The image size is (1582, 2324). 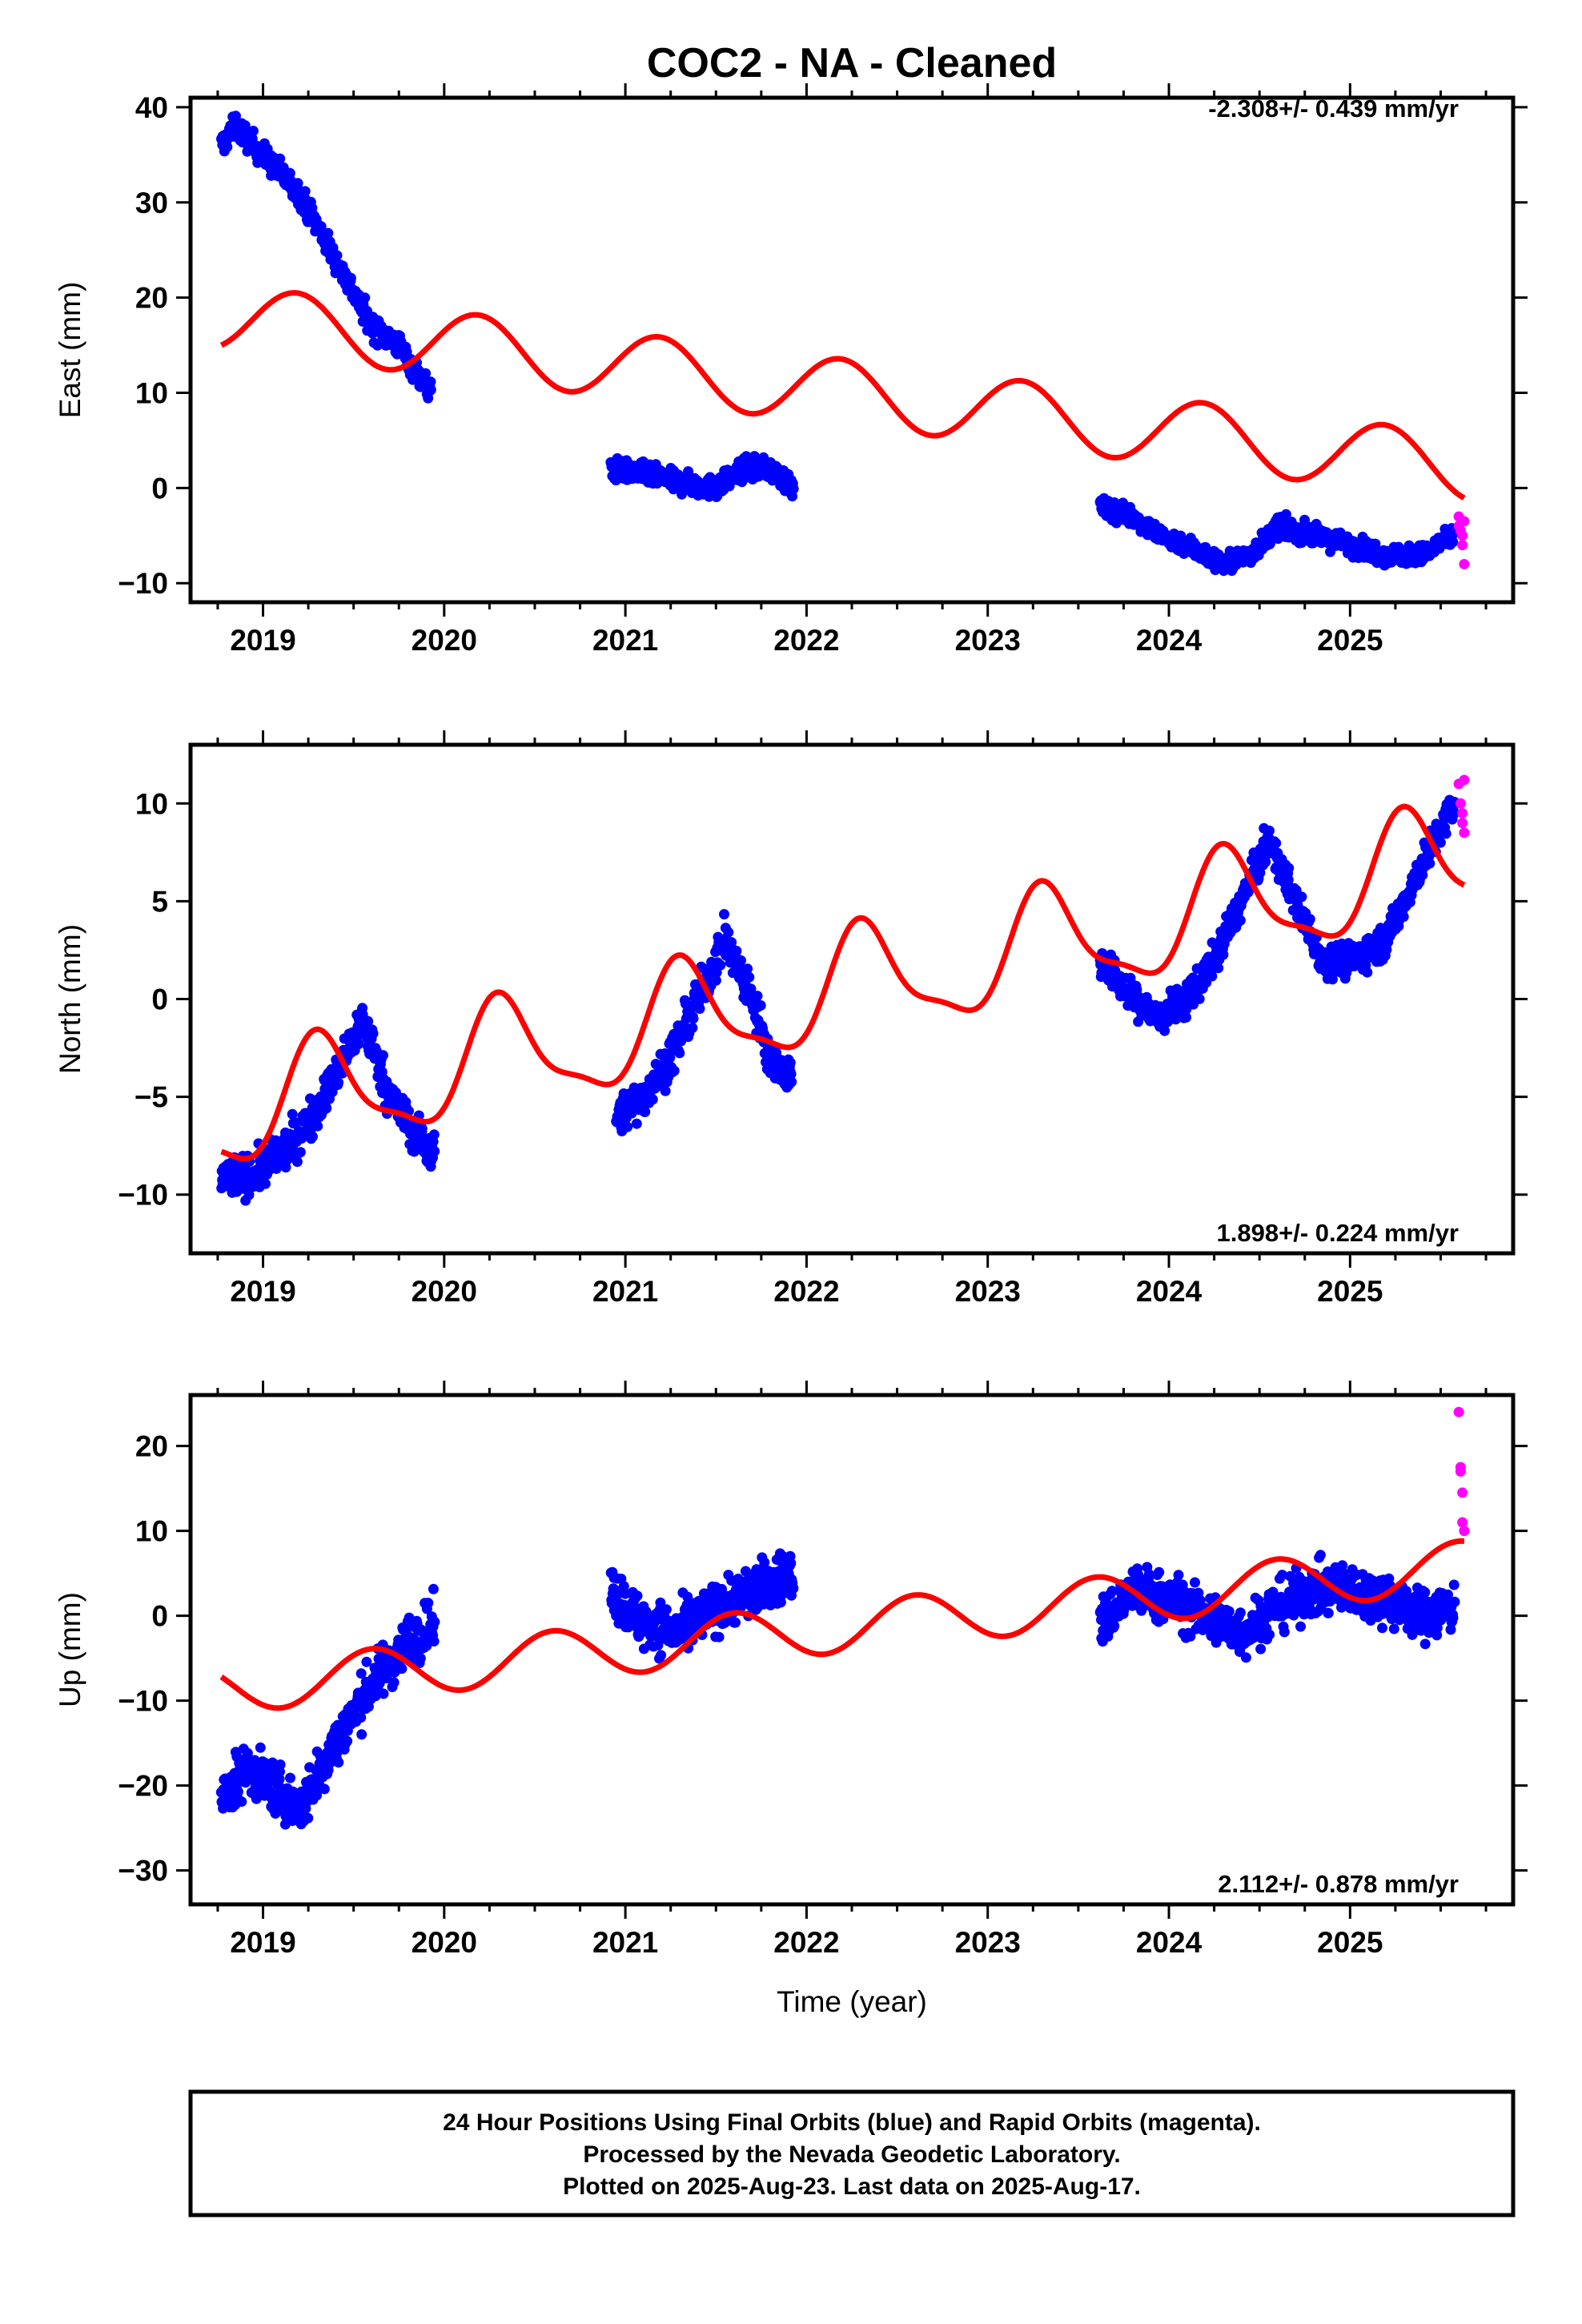 I want to click on final-points, so click(x=838, y=1689).